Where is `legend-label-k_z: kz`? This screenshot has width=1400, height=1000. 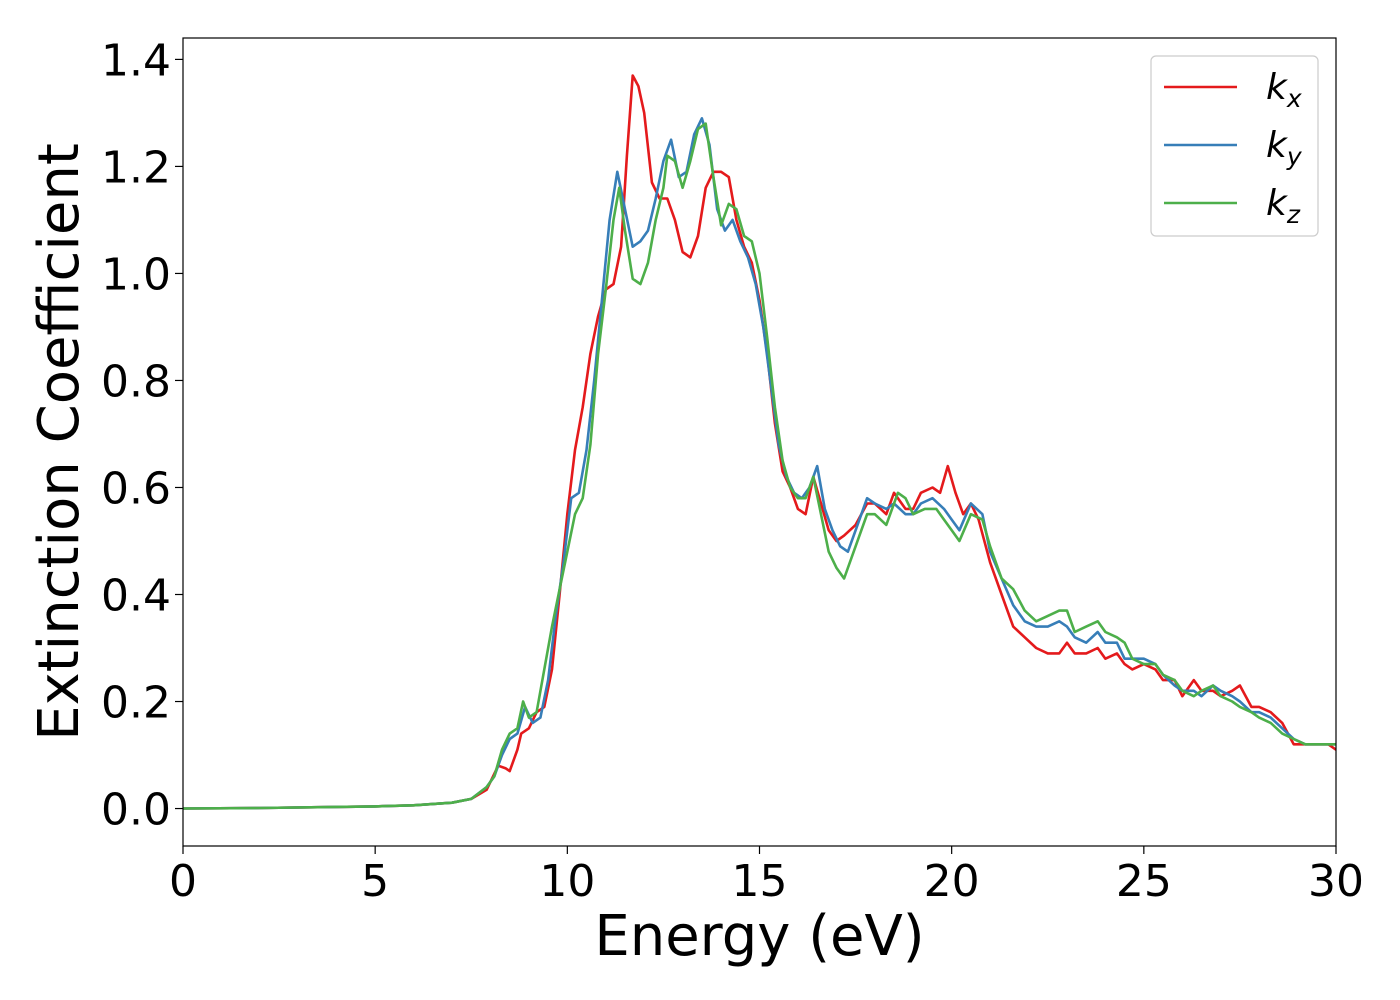
legend-label-k_z: kz is located at coordinates (1283, 206).